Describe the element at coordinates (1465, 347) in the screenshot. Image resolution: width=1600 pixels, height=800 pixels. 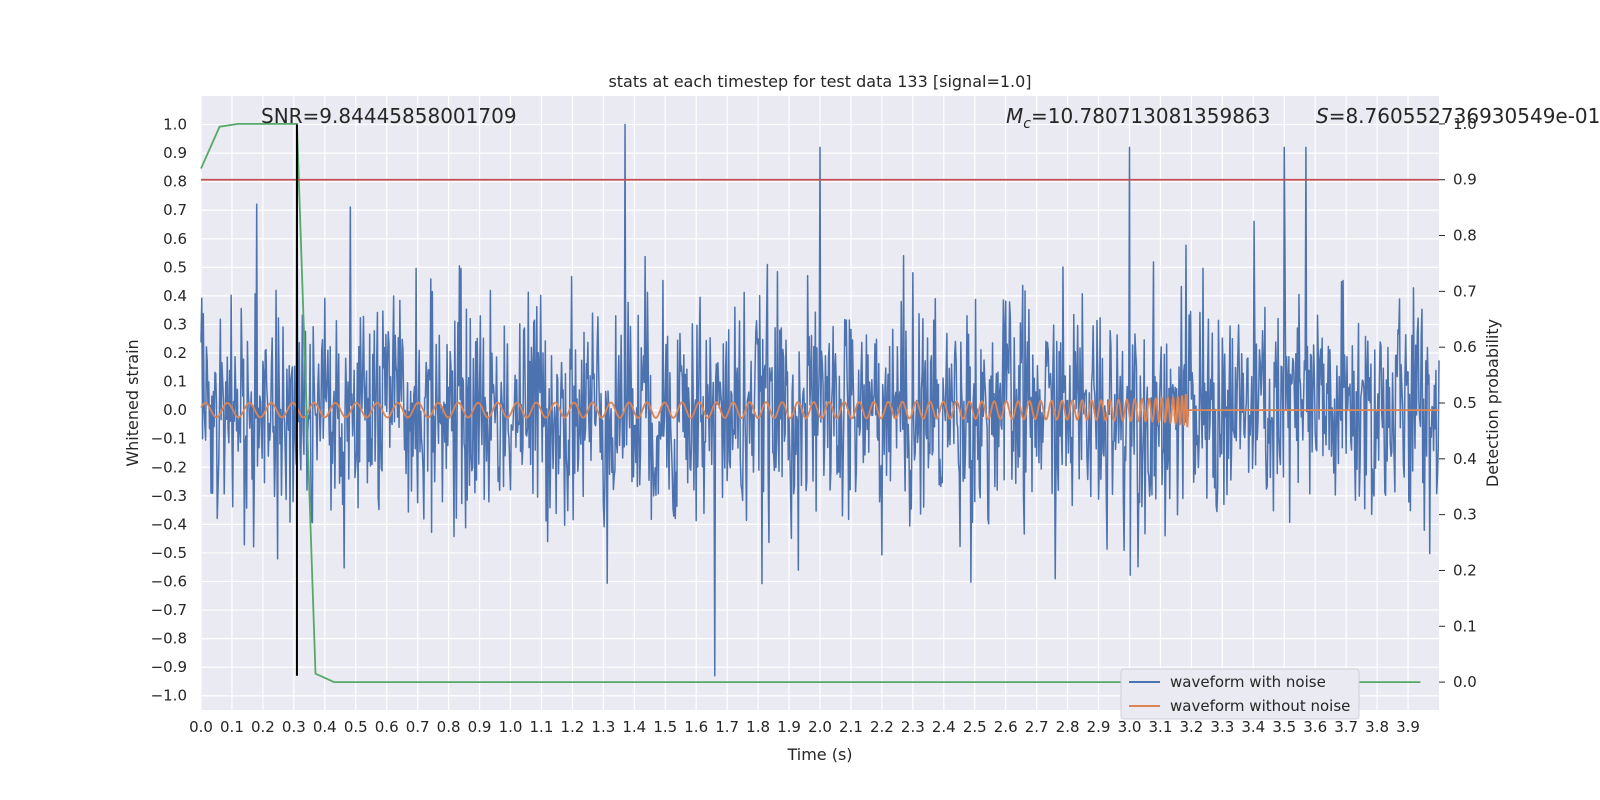
I see `y-right-tick-label: 0.6` at that location.